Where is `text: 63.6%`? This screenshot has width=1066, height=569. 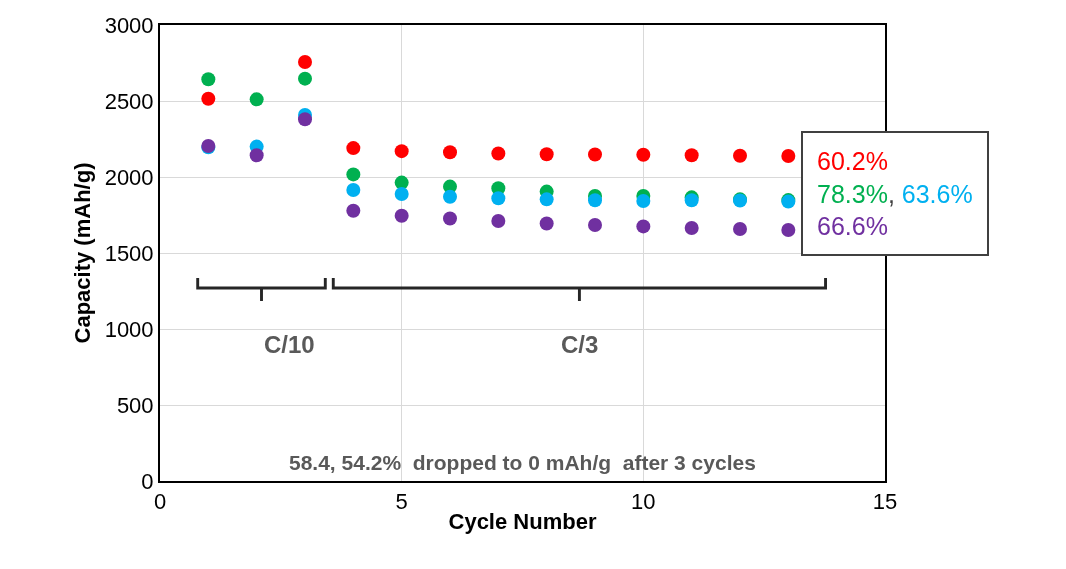 text: 63.6% is located at coordinates (937, 193).